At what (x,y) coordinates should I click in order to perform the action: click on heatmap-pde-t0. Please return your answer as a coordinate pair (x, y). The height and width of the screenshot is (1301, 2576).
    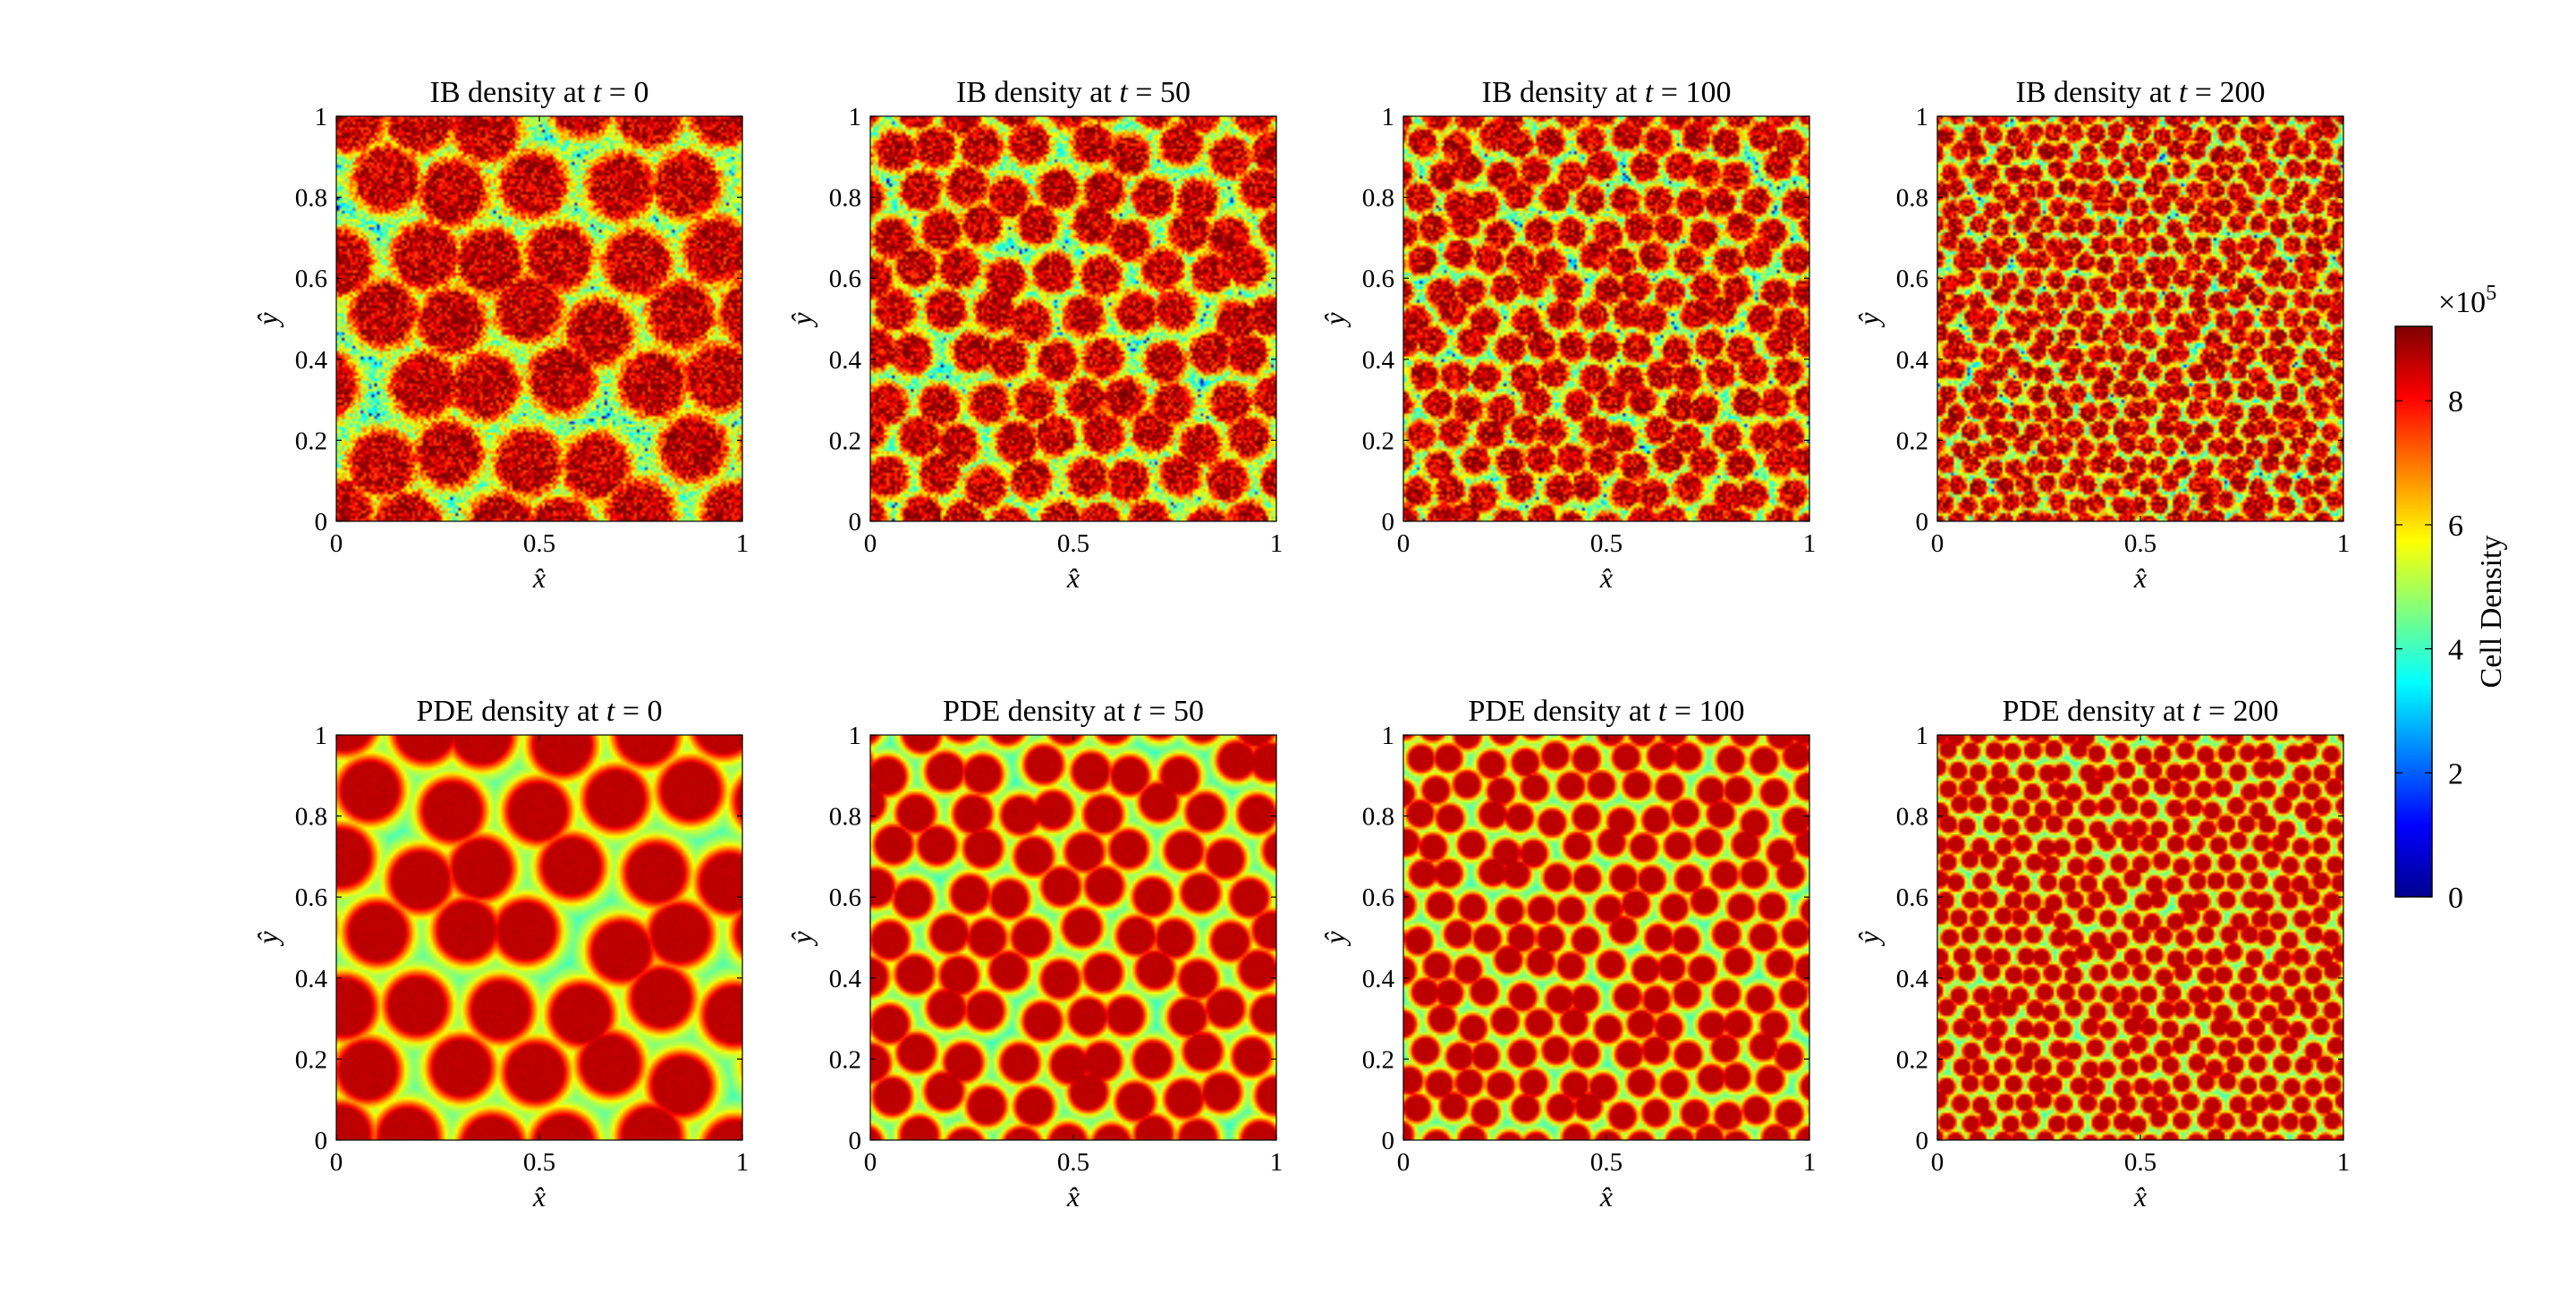
    Looking at the image, I should click on (539, 937).